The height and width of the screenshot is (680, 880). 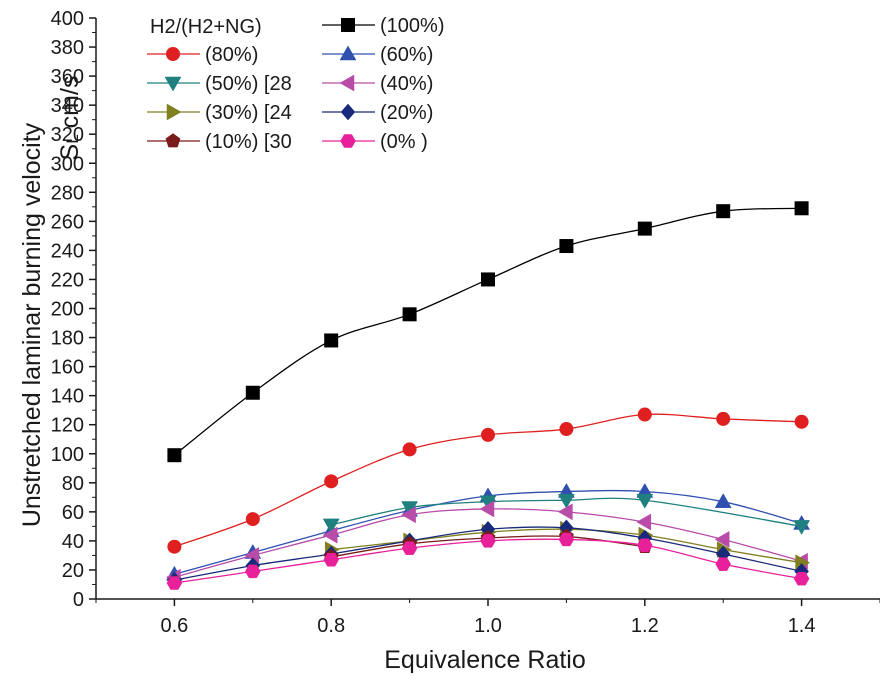 What do you see at coordinates (67, 19) in the screenshot?
I see `y-tick-label: 400` at bounding box center [67, 19].